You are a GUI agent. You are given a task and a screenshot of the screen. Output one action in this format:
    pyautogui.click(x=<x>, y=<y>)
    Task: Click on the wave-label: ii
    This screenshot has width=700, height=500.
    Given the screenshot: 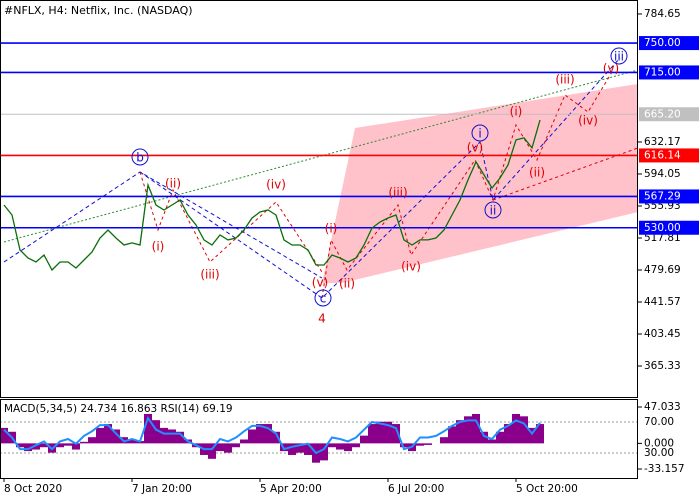 What is the action you would take?
    pyautogui.click(x=493, y=211)
    